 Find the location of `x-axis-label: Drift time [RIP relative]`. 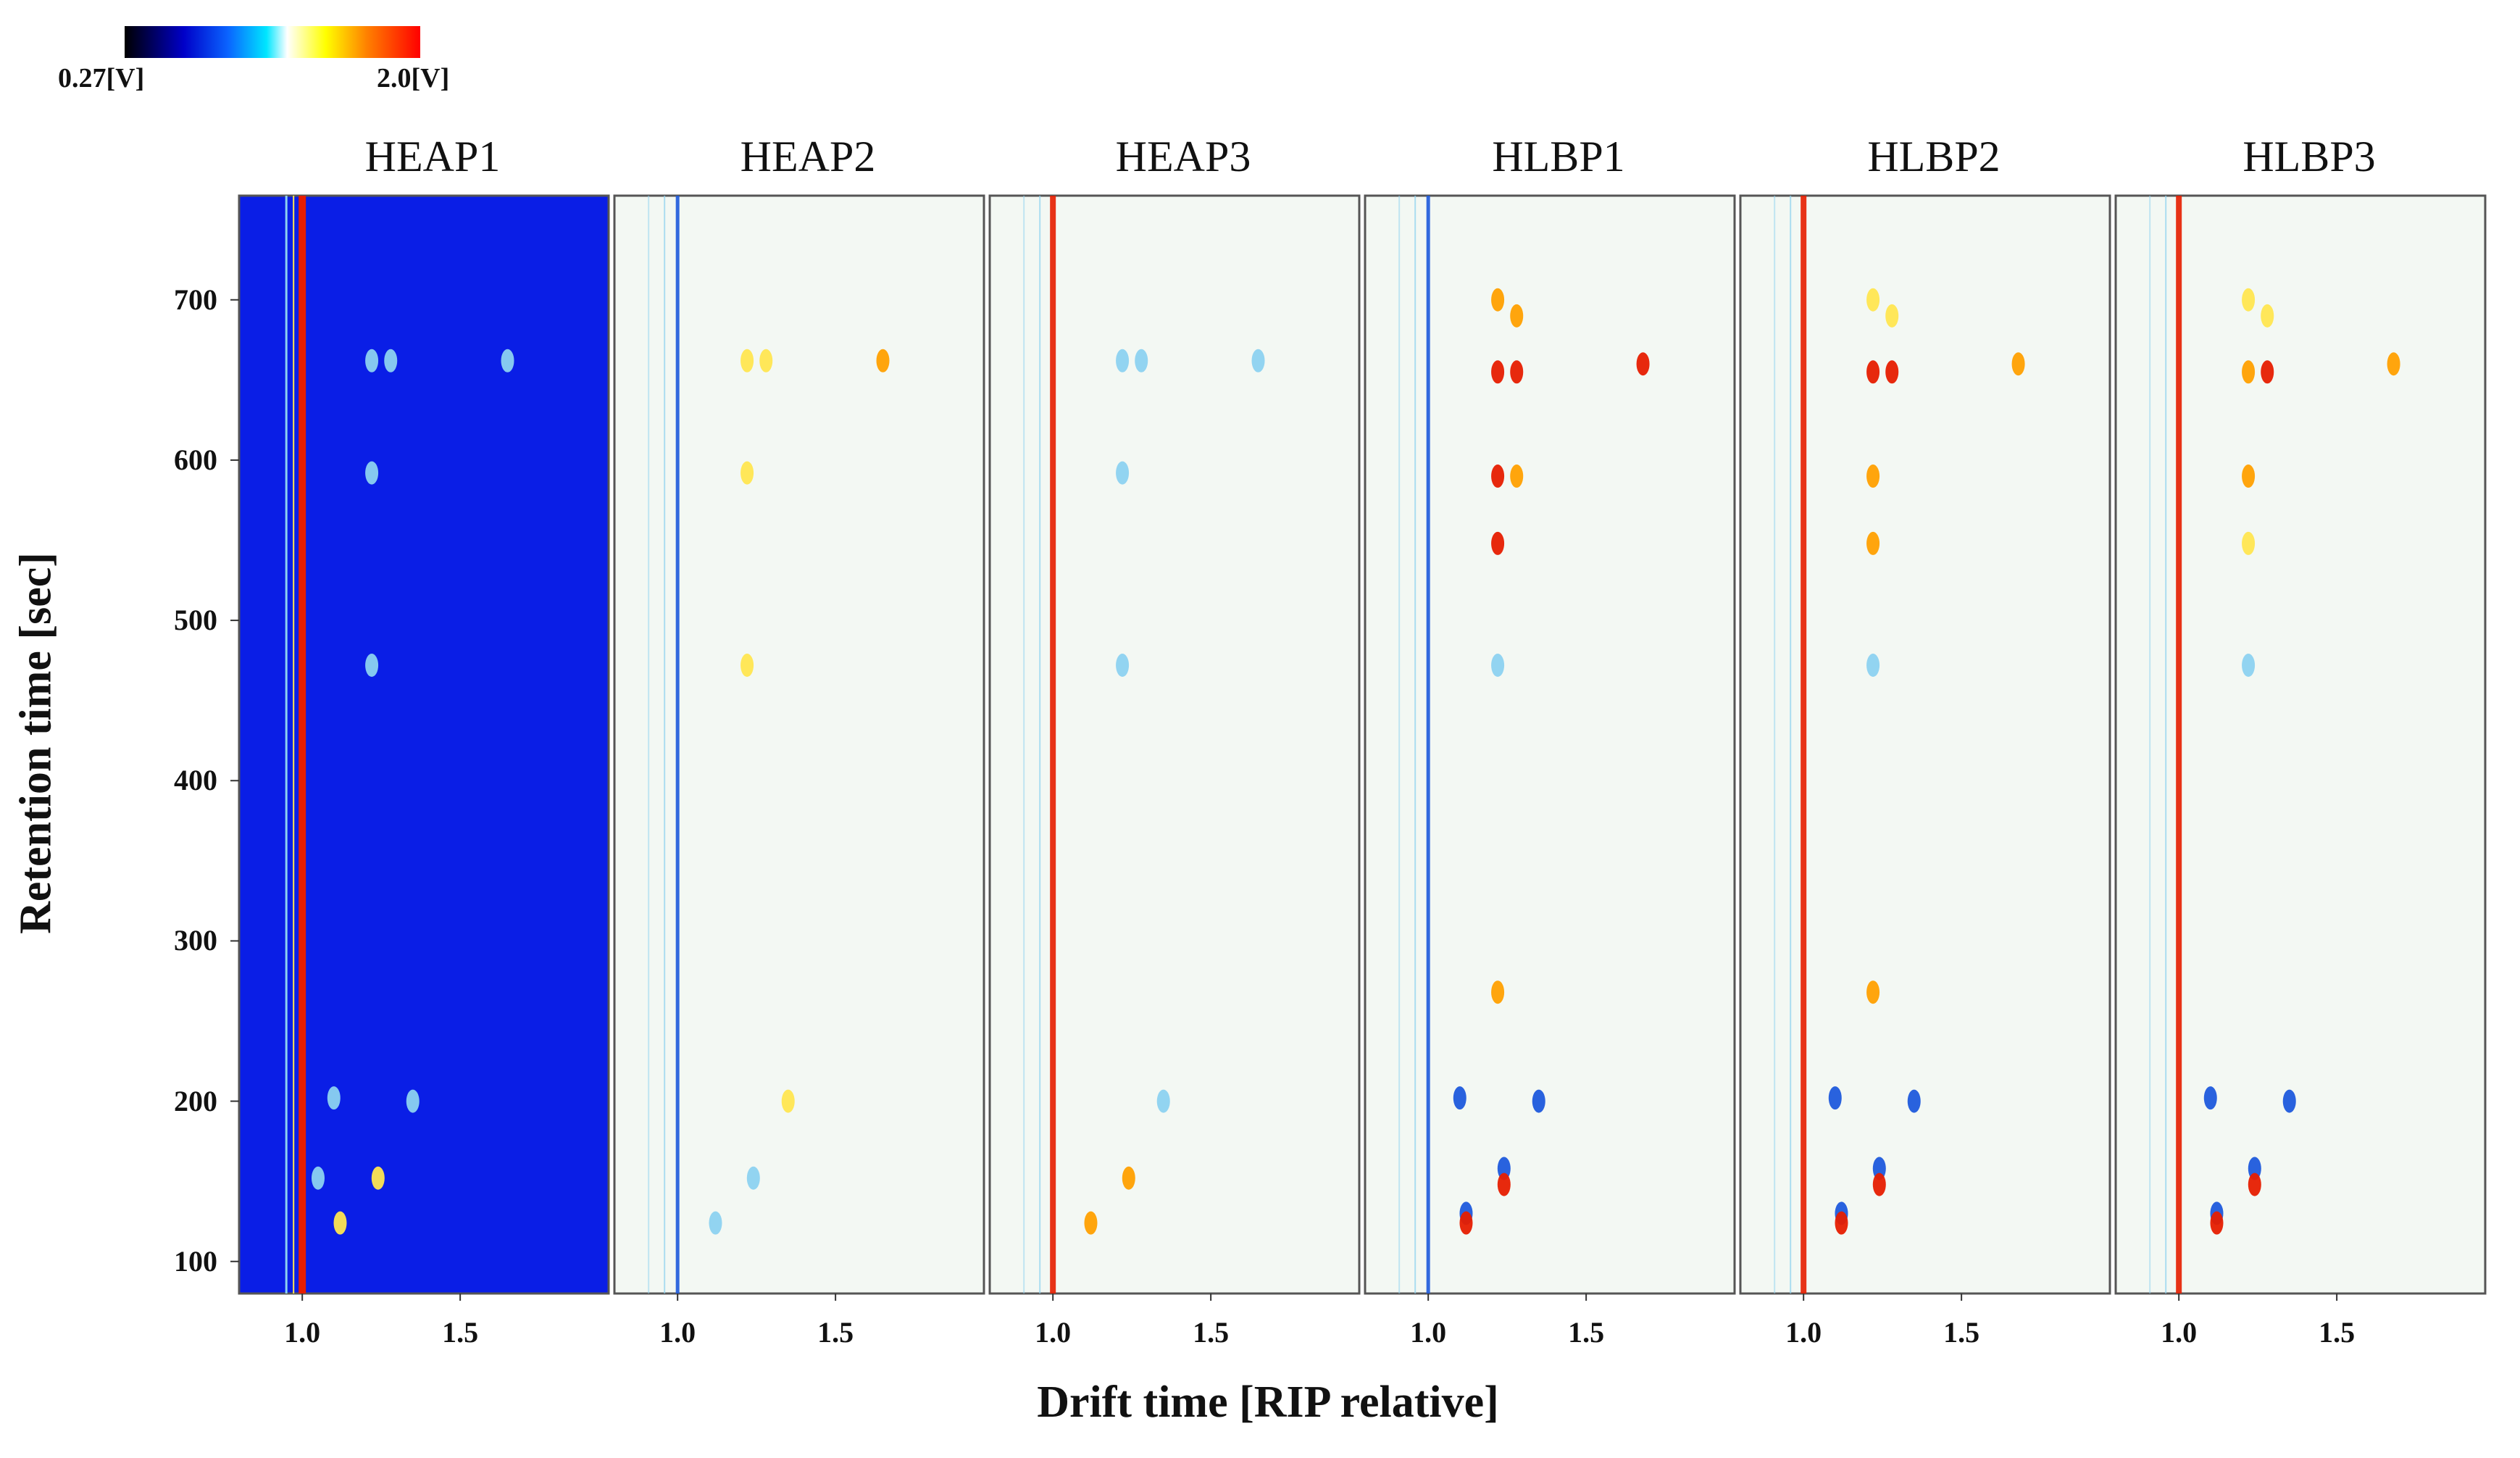

x-axis-label: Drift time [RIP relative] is located at coordinates (1268, 1402).